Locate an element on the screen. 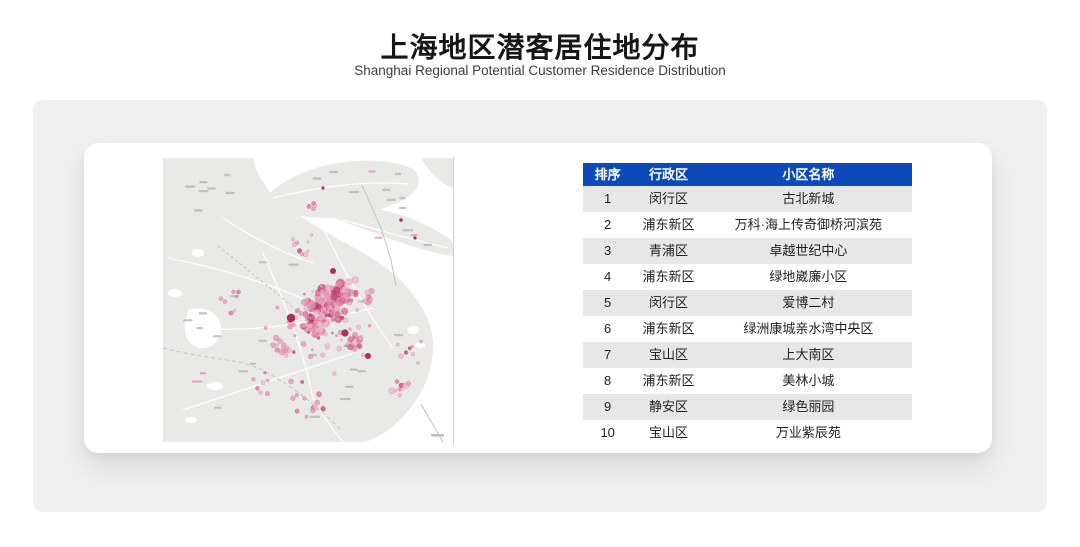 This screenshot has width=1080, height=547. map-canvas is located at coordinates (308, 300).